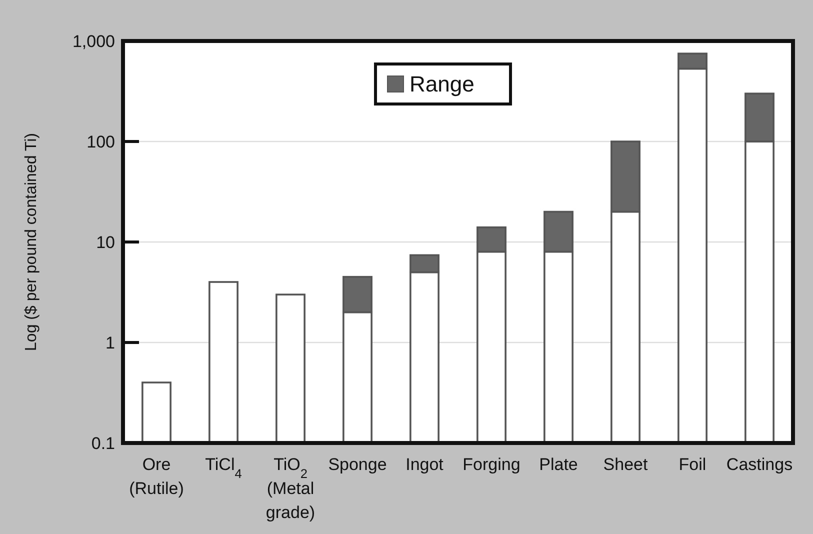  I want to click on y-tick-label: 1,000, so click(93, 41).